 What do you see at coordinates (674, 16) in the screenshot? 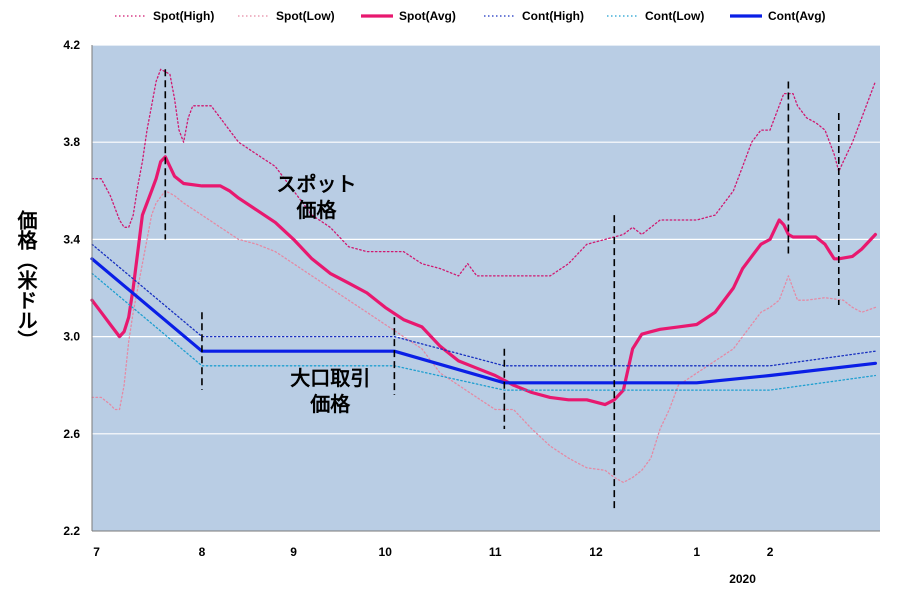
I see `legend-label-cont-low: Cont(Low)` at bounding box center [674, 16].